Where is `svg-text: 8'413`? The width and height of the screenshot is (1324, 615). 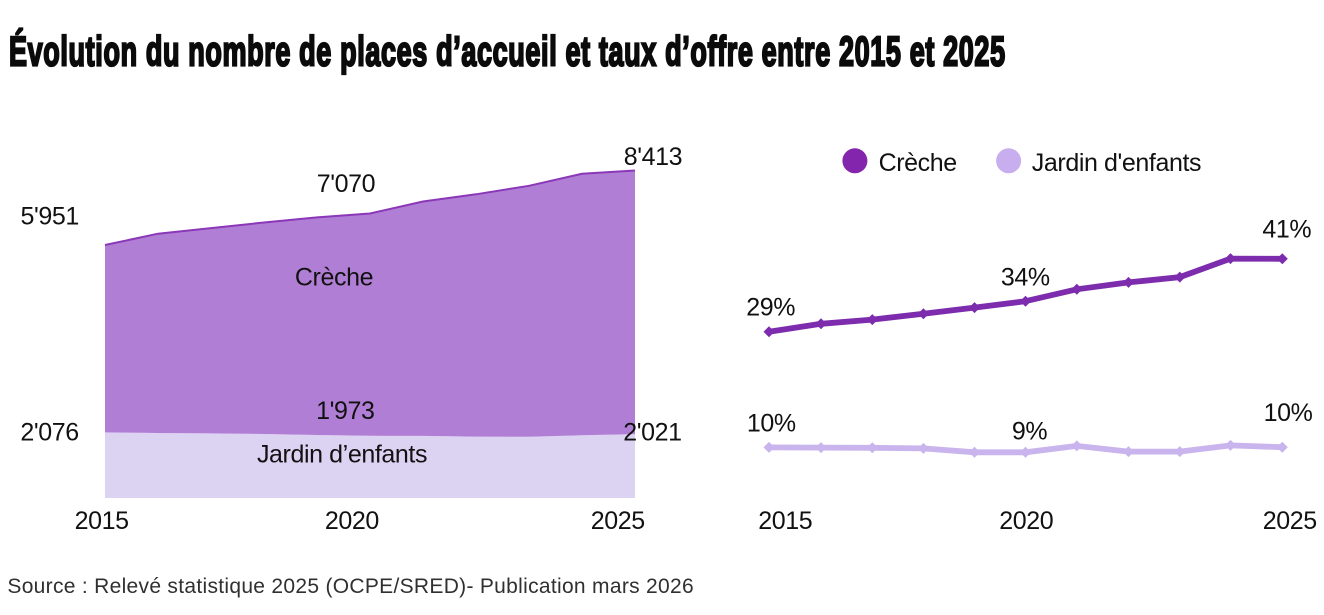
svg-text: 8'413 is located at coordinates (653, 157).